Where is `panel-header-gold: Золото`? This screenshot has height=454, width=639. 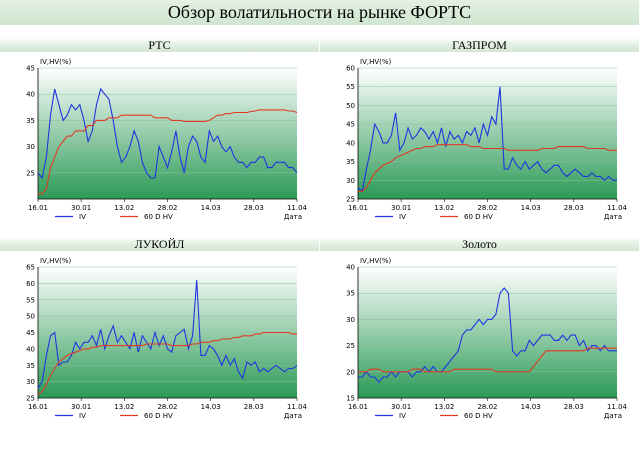 panel-header-gold: Золото is located at coordinates (479, 244).